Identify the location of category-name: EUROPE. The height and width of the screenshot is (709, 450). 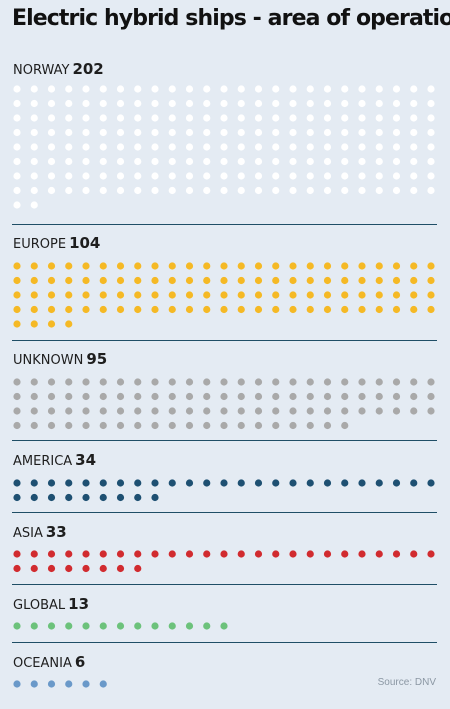
(40, 244).